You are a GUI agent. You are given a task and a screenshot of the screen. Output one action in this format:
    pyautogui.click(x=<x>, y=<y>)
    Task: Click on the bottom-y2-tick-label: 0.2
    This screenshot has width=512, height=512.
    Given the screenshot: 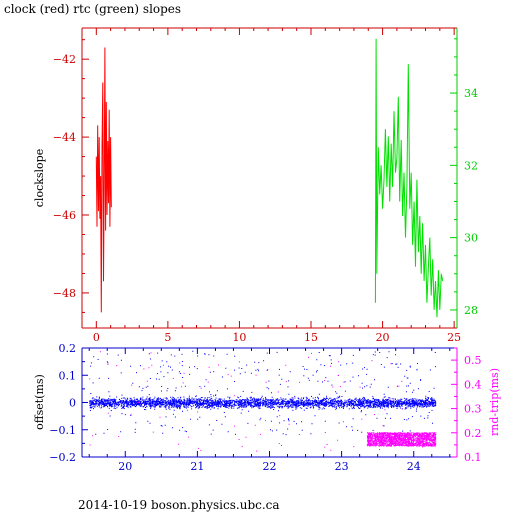 What is the action you would take?
    pyautogui.click(x=473, y=433)
    